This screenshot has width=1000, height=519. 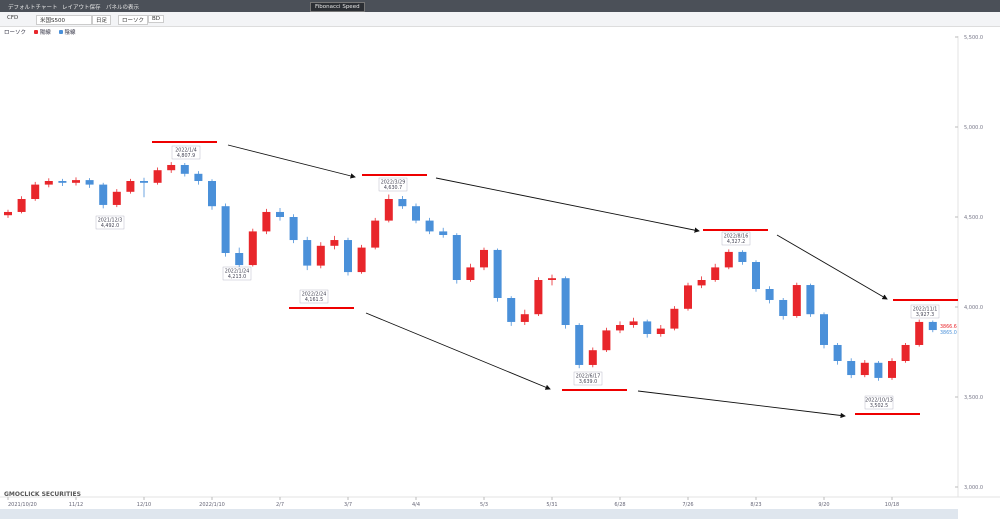 I want to click on annotation-price: 4,213.0, so click(x=237, y=277).